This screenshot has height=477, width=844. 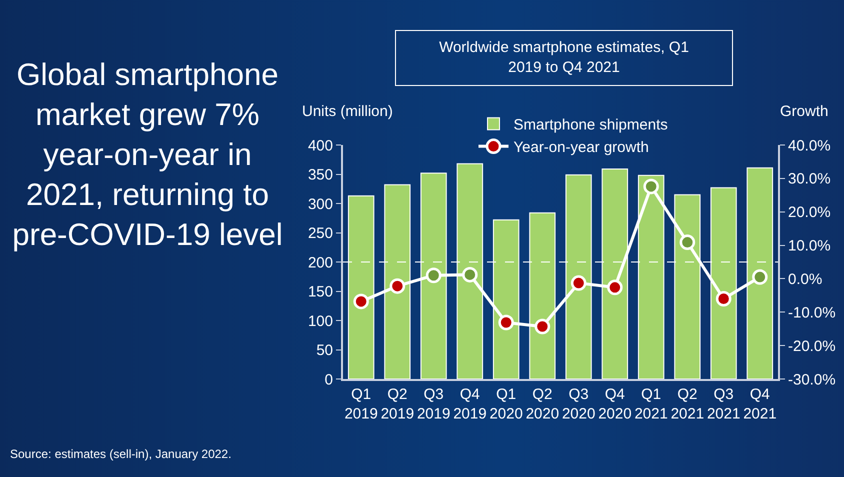 I want to click on y-tick-label: 150, so click(x=320, y=292).